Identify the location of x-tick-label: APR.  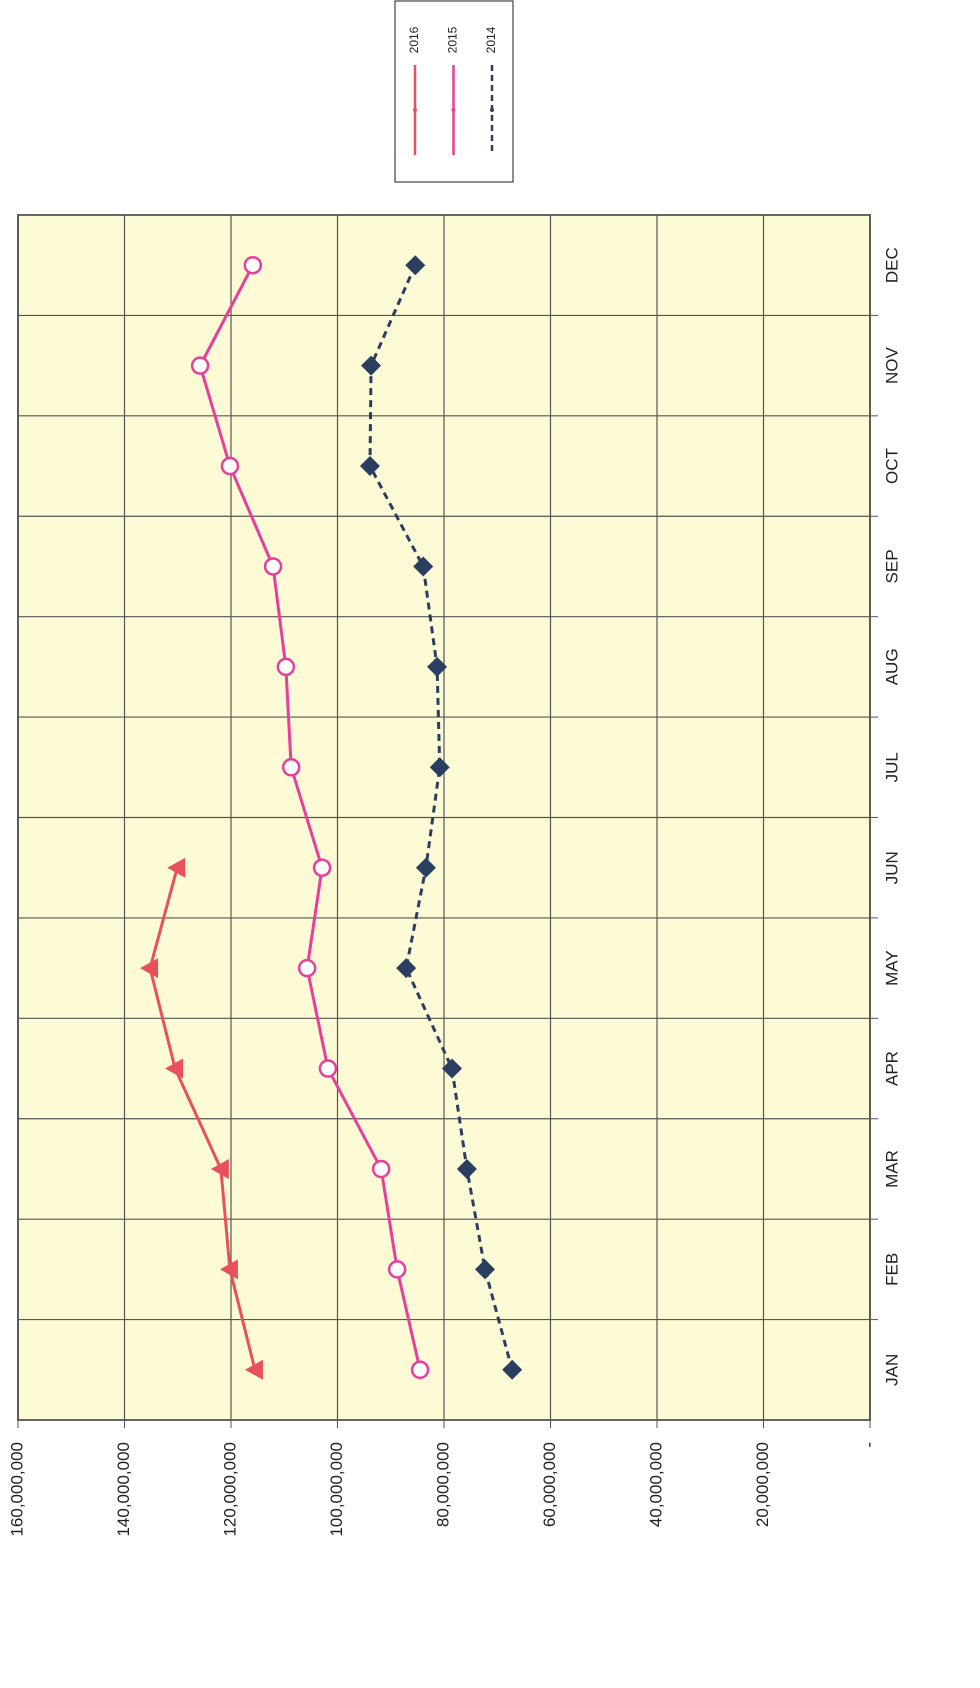
(891, 1068).